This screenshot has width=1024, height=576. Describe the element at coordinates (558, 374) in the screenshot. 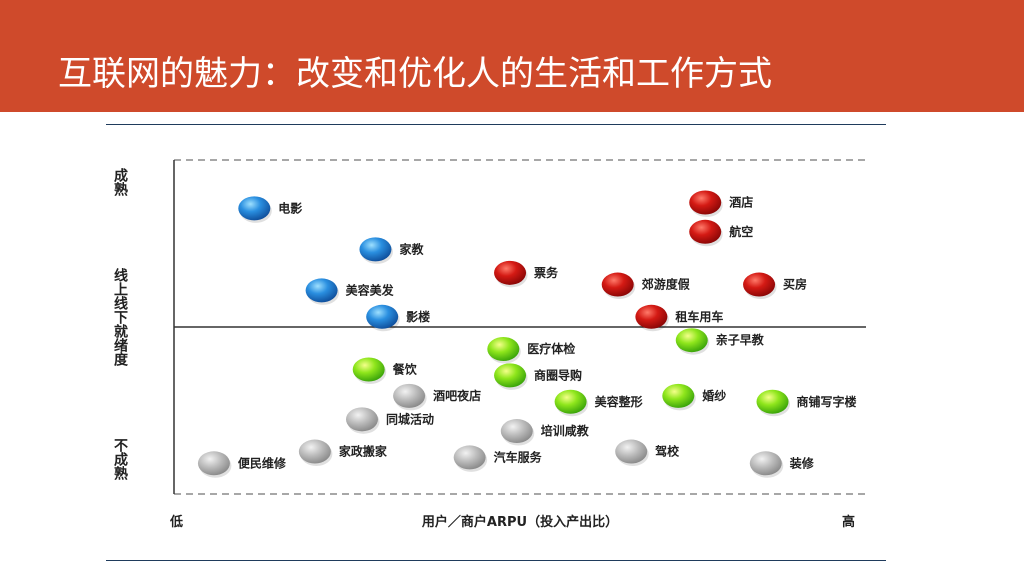

I see `point-label: 商圈导购` at that location.